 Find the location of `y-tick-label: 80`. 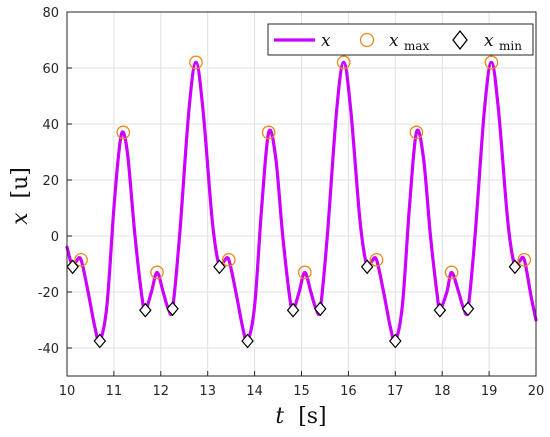

y-tick-label: 80 is located at coordinates (50, 13).